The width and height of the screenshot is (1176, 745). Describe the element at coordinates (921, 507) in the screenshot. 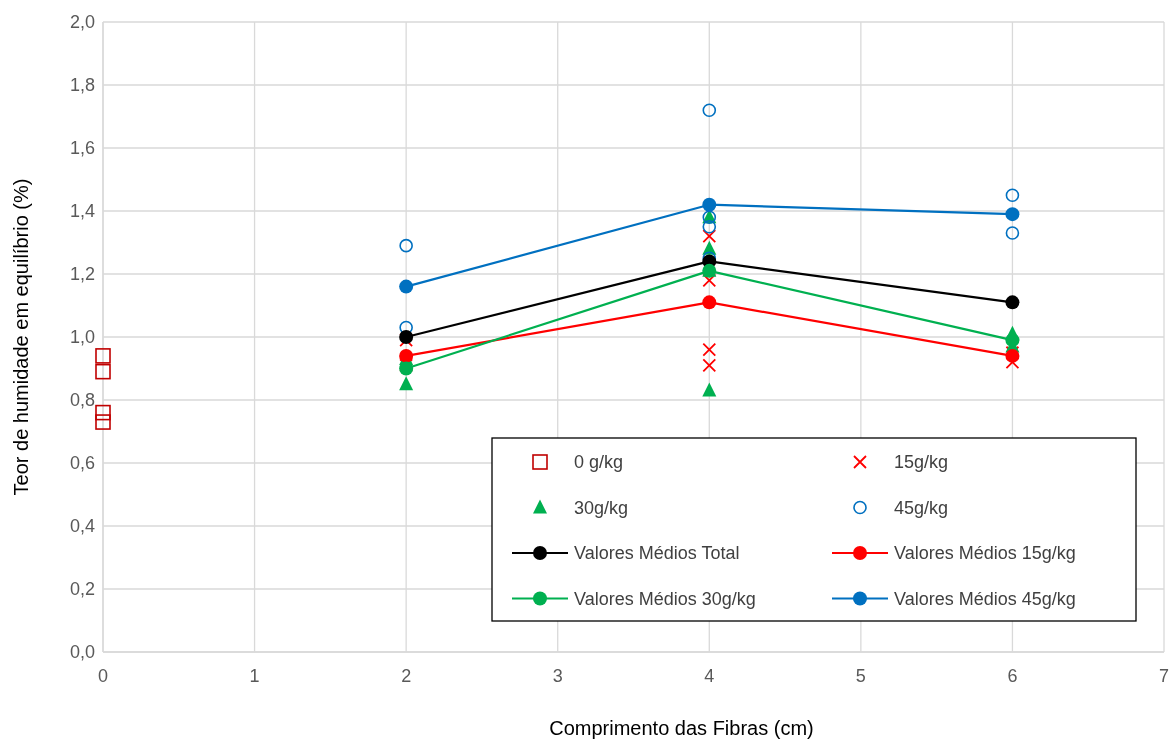

I see `legend-label: 45g/kg` at that location.